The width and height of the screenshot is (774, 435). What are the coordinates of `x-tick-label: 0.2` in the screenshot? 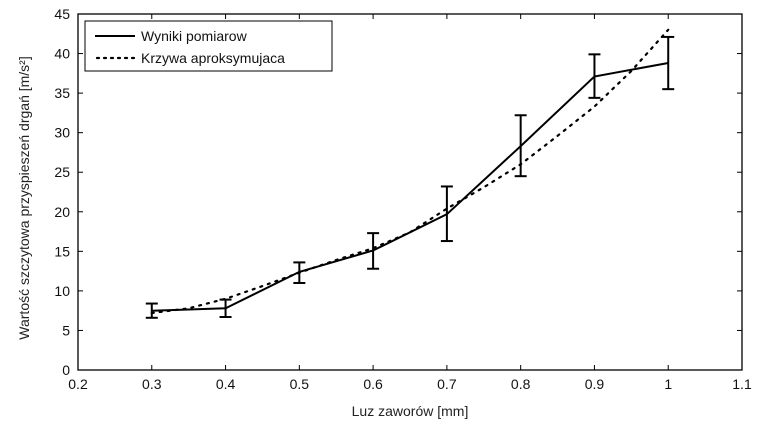 It's located at (78, 384).